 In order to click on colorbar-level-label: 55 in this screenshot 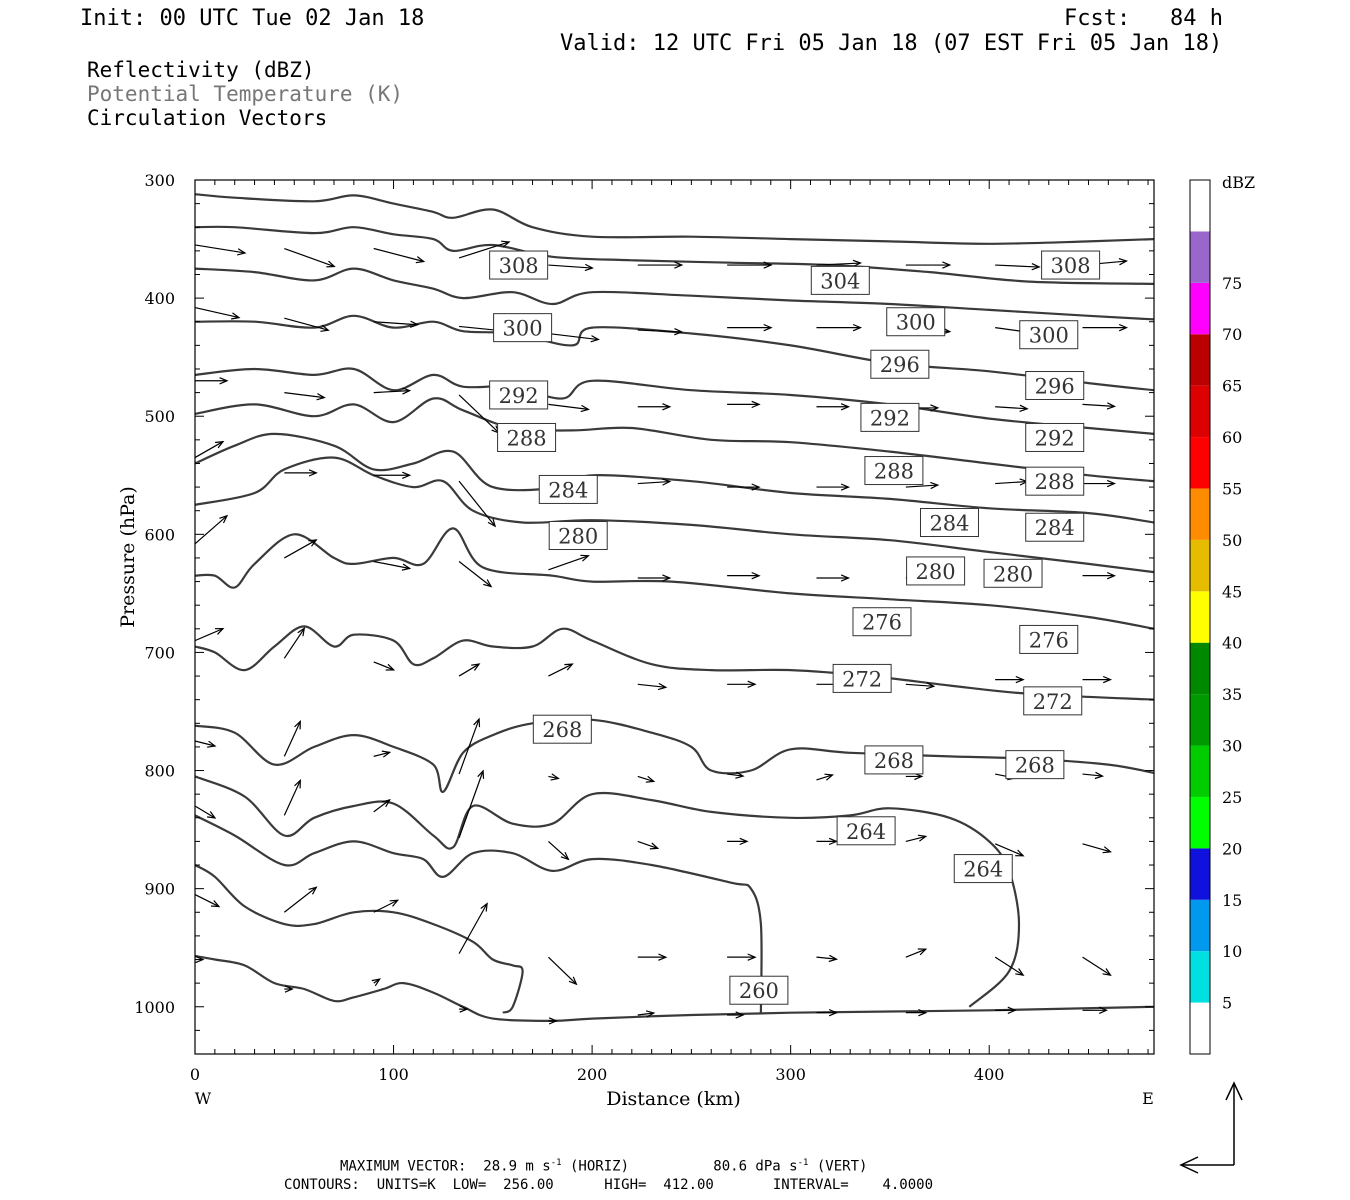, I will do `click(1232, 488)`.